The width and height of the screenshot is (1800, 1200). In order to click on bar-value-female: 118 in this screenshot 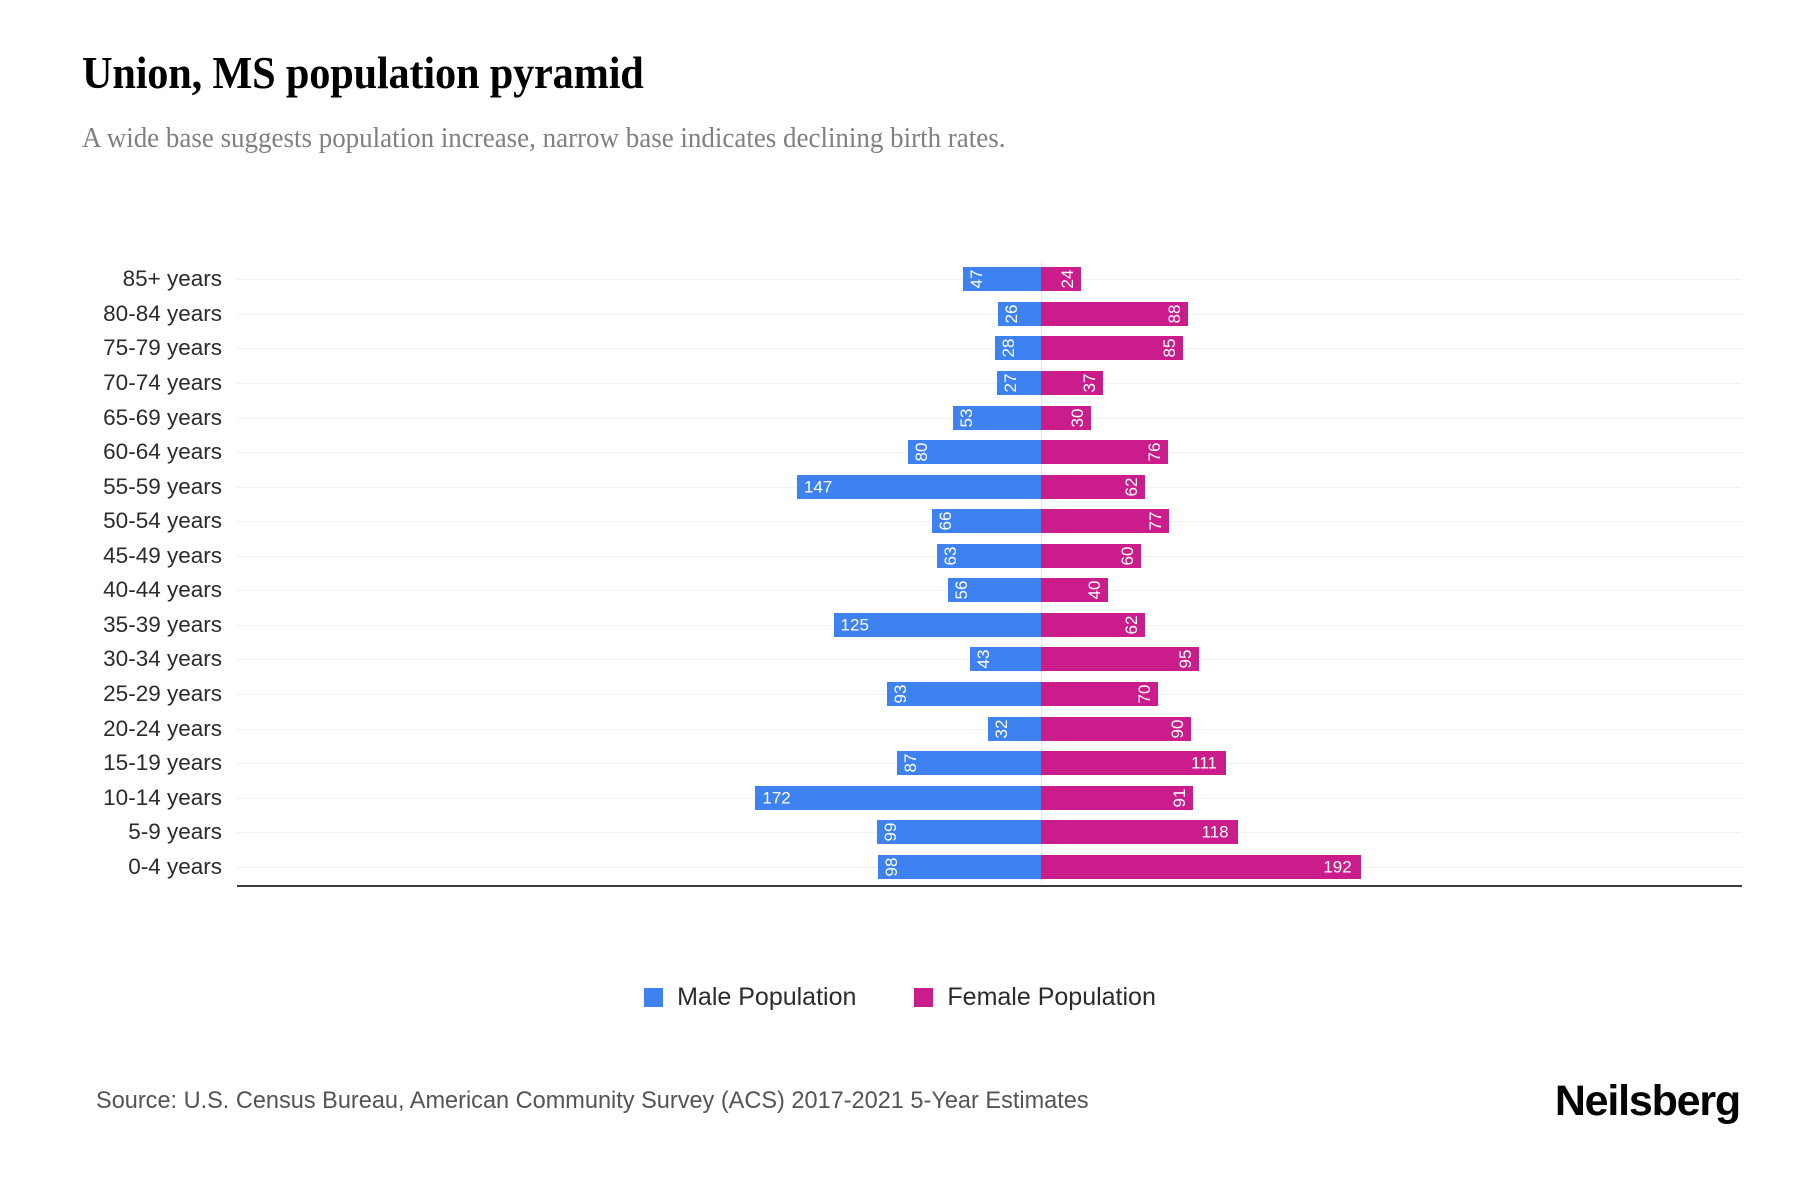, I will do `click(1215, 832)`.